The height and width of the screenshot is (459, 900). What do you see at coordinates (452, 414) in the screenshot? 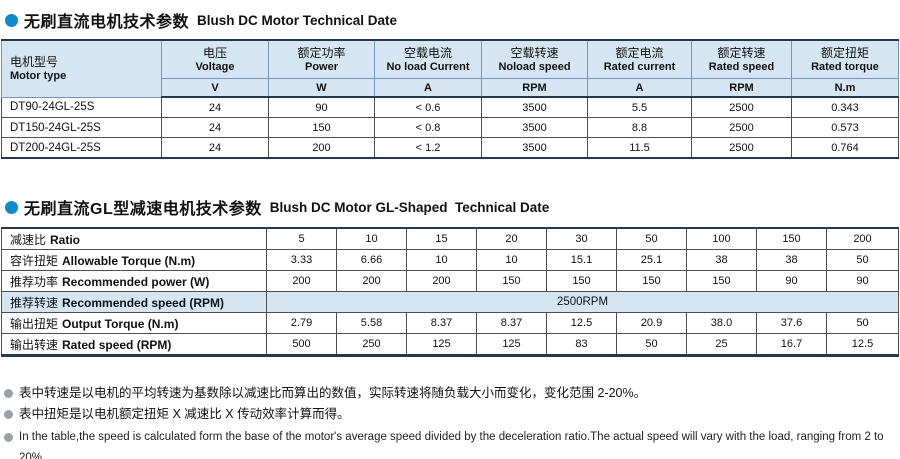
I see `footnote: 表中扭矩是以电机额定扭矩 X 减速比 X 传动效率计算而得。` at bounding box center [452, 414].